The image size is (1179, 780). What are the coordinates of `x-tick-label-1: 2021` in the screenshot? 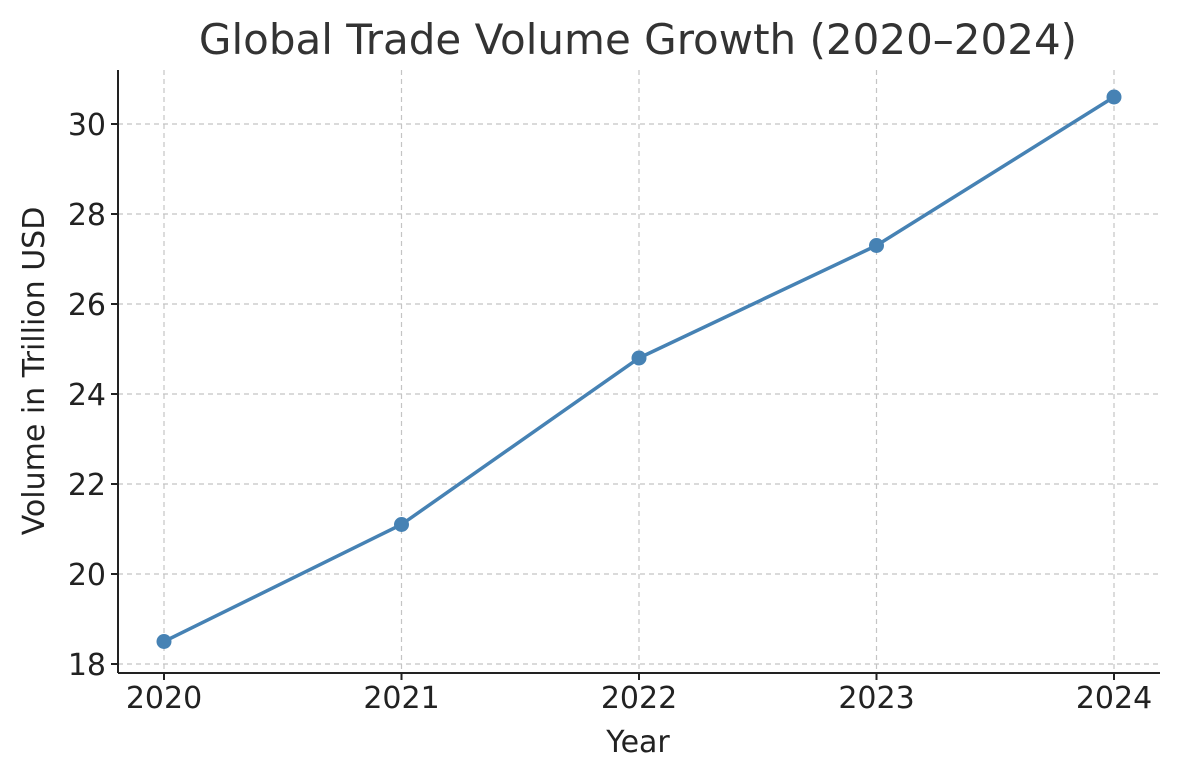 It's located at (401, 698).